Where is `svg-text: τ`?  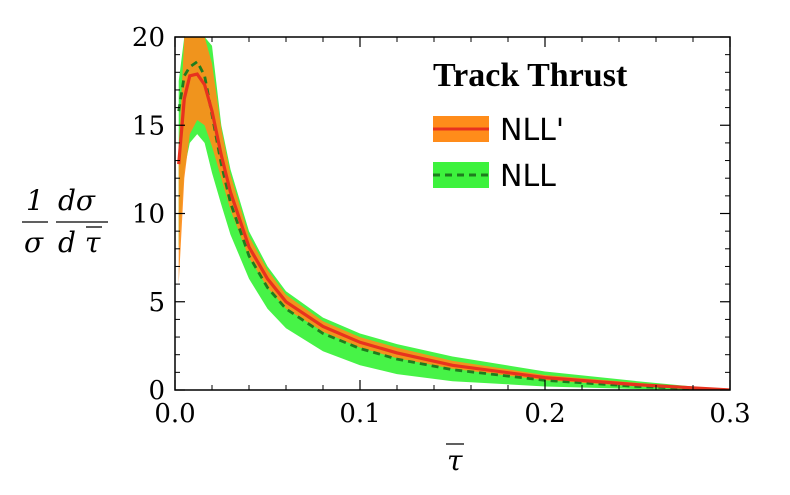
svg-text: τ is located at coordinates (455, 460).